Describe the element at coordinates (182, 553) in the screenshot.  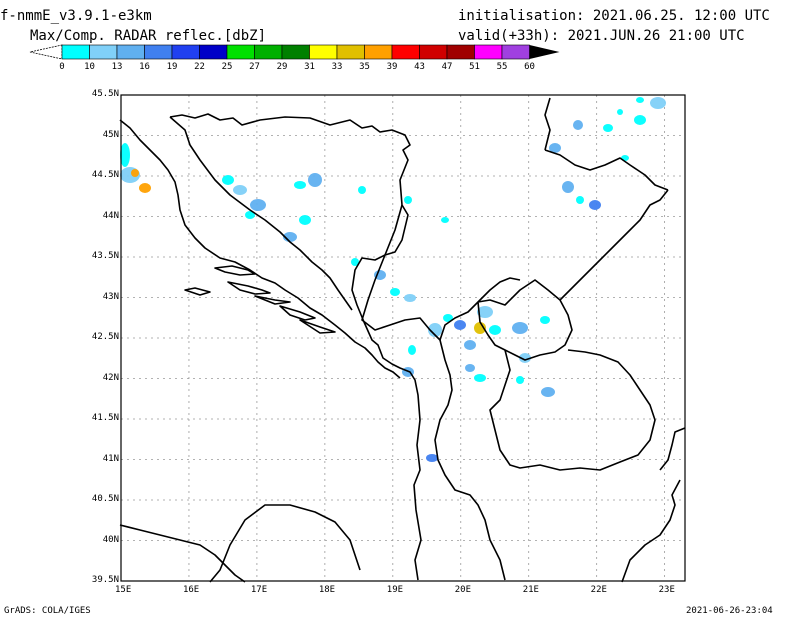
I see `coastline-italy` at that location.